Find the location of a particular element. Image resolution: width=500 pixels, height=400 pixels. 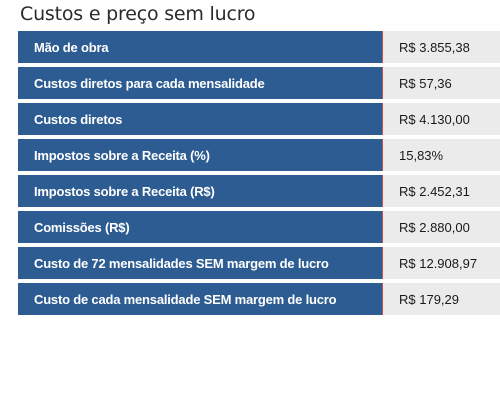

table-row: Custos diretos R$ 4.130,00 is located at coordinates (259, 119).